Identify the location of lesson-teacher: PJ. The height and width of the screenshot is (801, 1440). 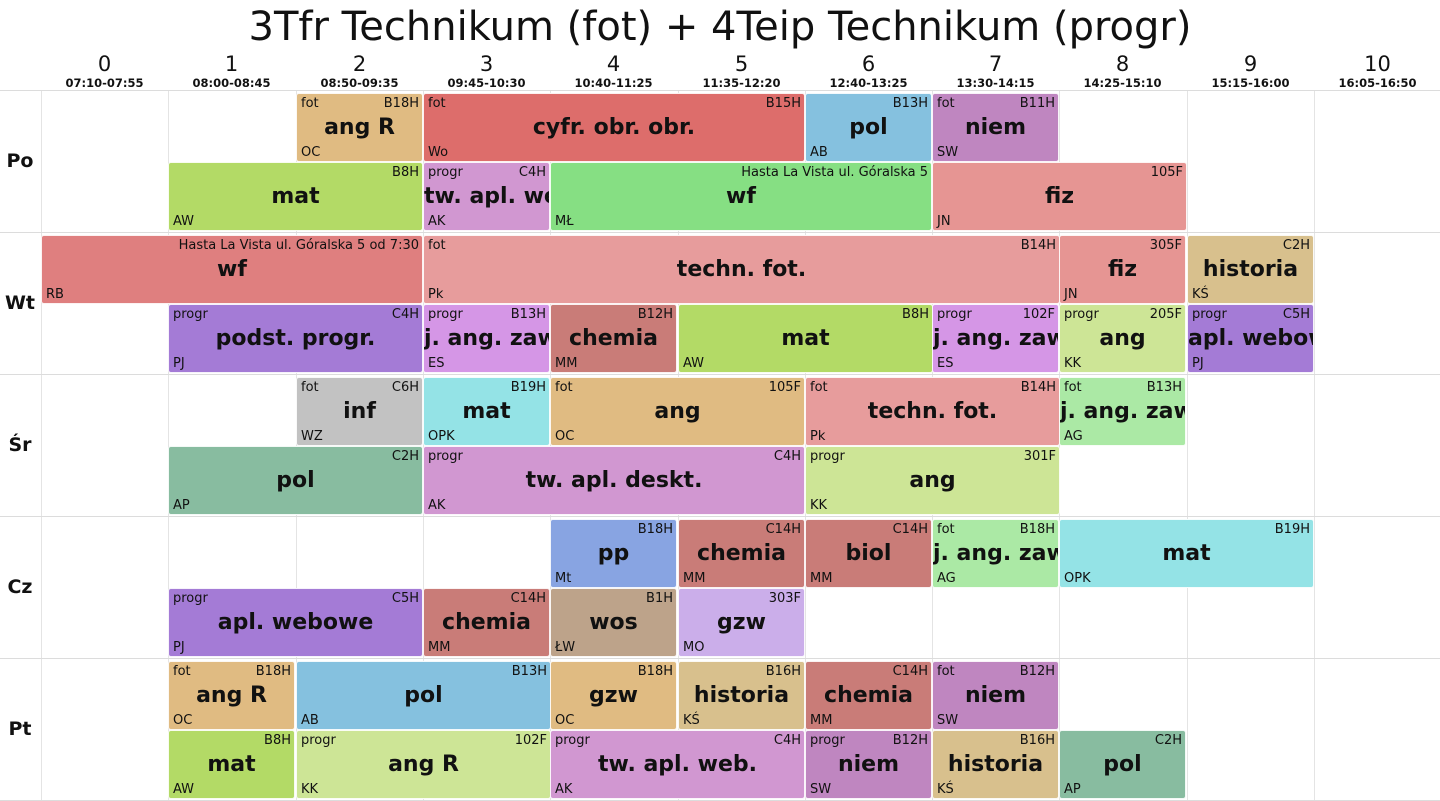
(1198, 363).